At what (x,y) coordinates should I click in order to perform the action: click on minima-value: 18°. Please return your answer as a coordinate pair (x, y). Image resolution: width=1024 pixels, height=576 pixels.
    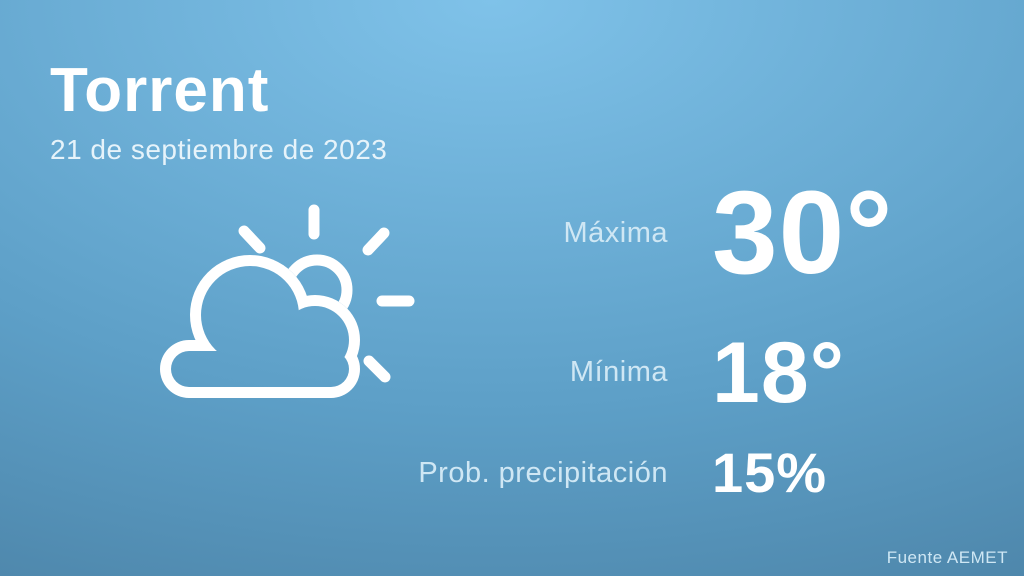
    Looking at the image, I should click on (779, 372).